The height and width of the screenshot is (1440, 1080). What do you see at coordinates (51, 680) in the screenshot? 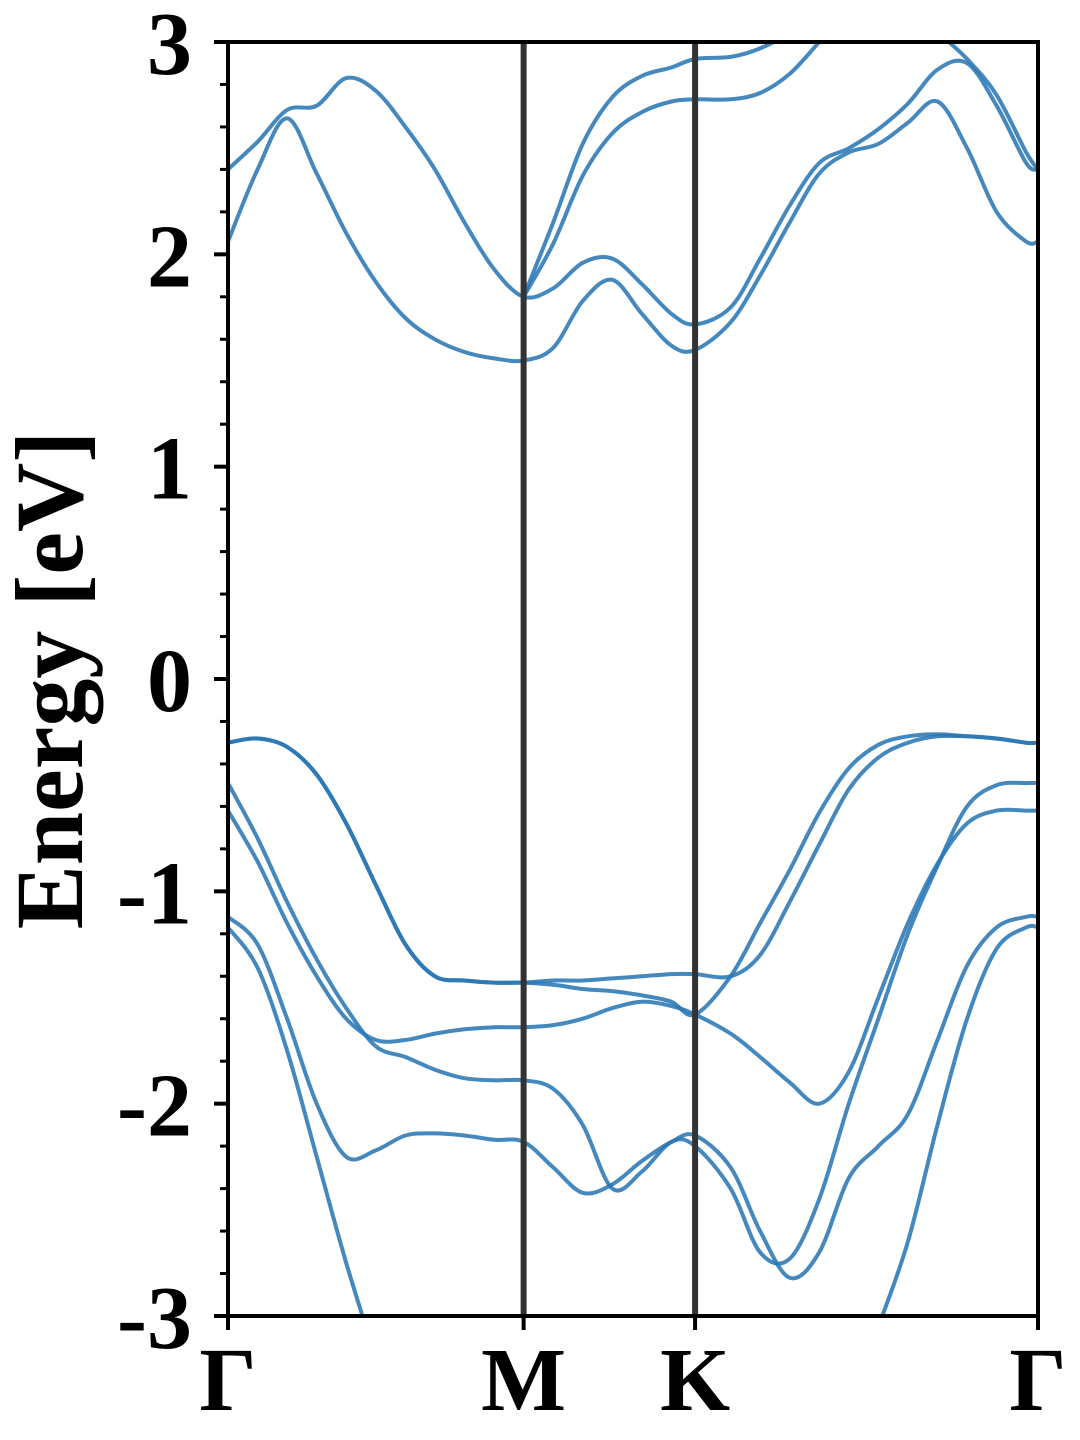
I see `y-axis-label: Energy [eV]` at bounding box center [51, 680].